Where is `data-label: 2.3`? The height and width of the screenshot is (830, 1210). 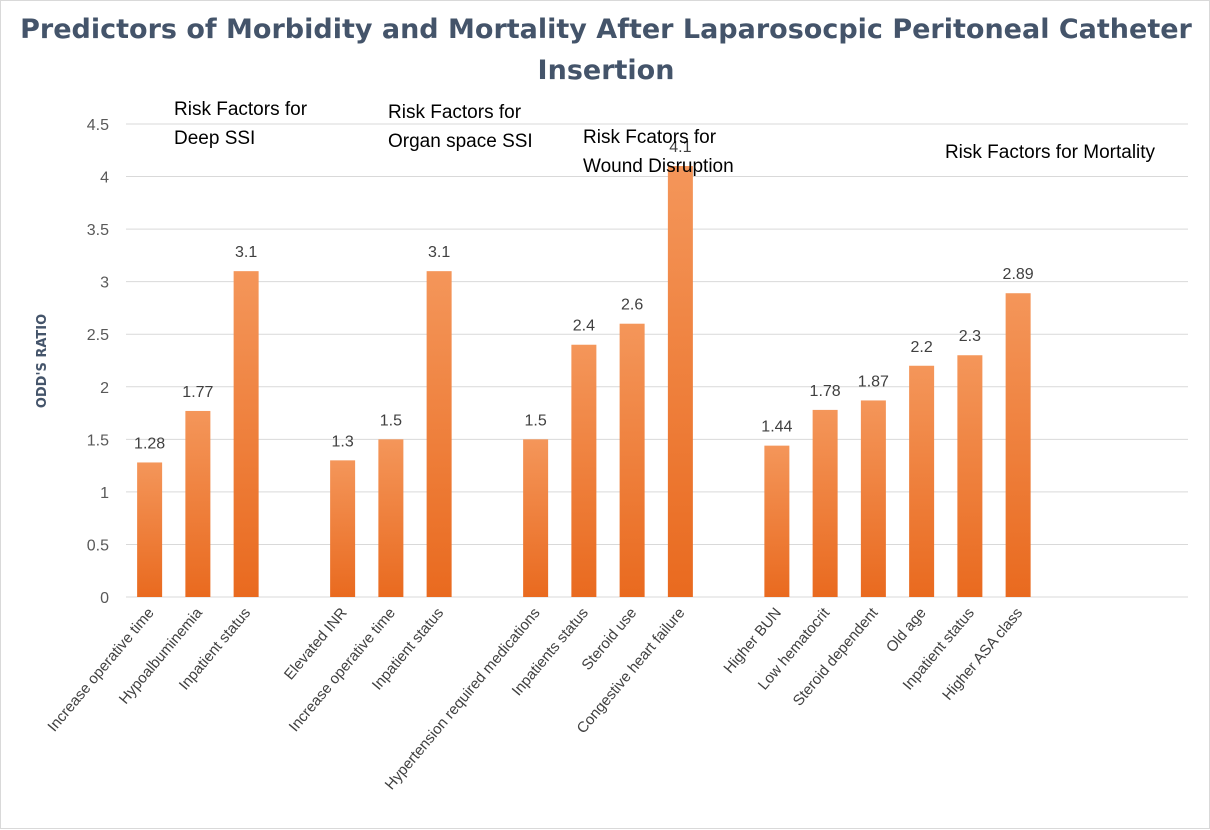 data-label: 2.3 is located at coordinates (970, 336).